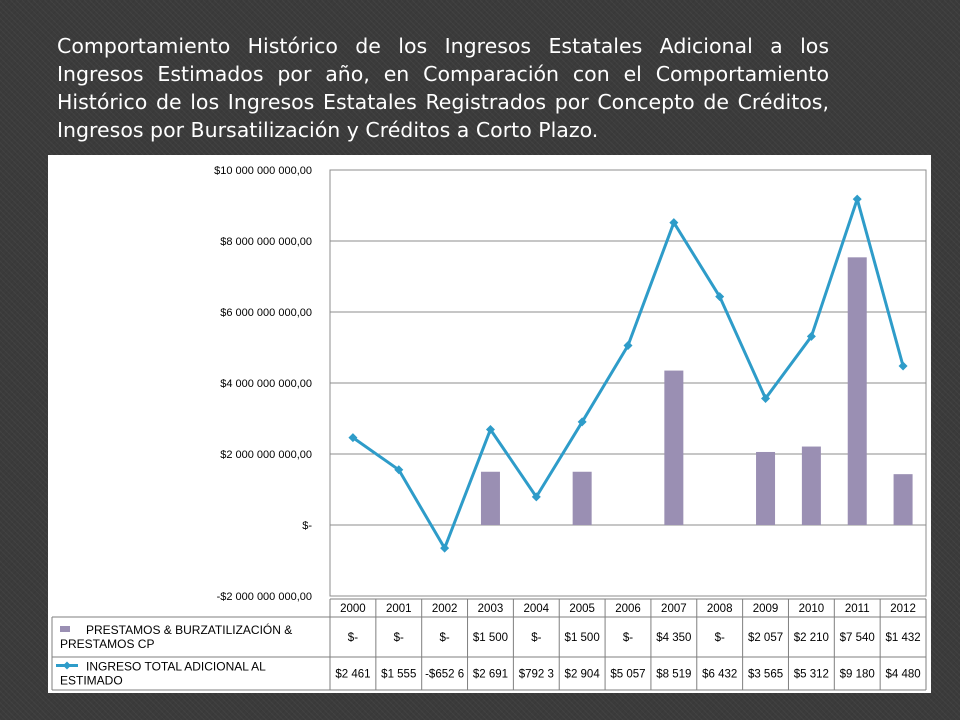 The width and height of the screenshot is (960, 720). Describe the element at coordinates (902, 675) in the screenshot. I see `table-cell-line-value: $4 480` at that location.